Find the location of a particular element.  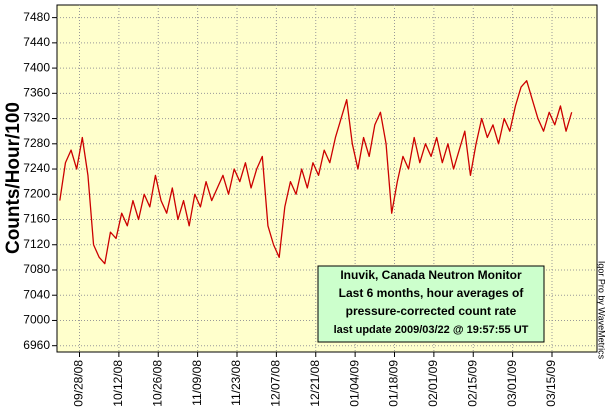

y-tick-label: 7240 is located at coordinates (36, 168).